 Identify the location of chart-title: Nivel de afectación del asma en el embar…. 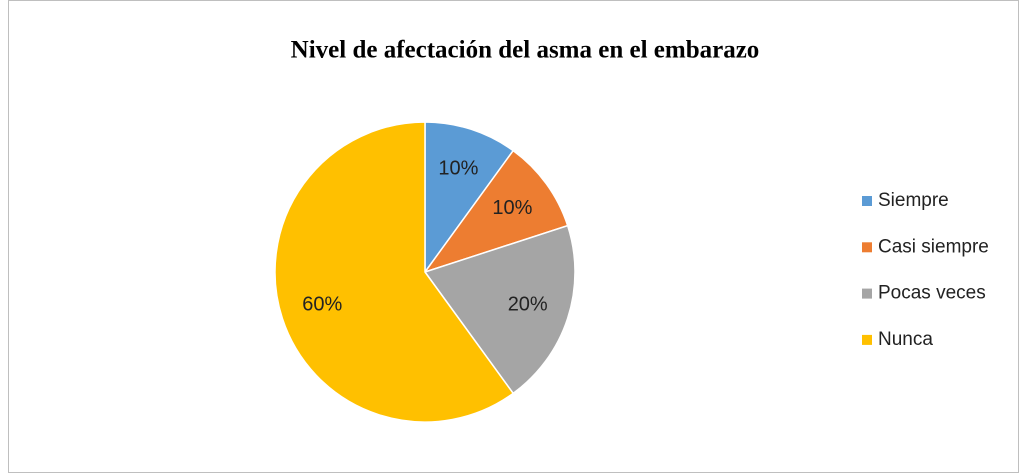
(525, 50).